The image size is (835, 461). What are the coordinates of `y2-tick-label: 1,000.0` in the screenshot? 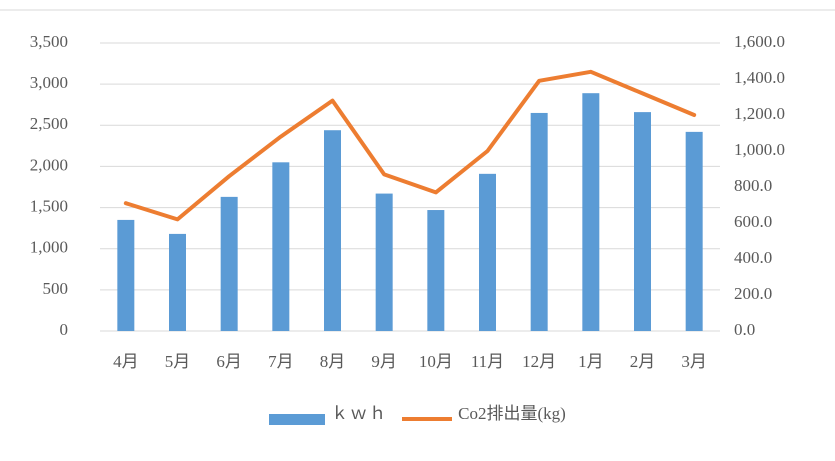 It's located at (759, 149).